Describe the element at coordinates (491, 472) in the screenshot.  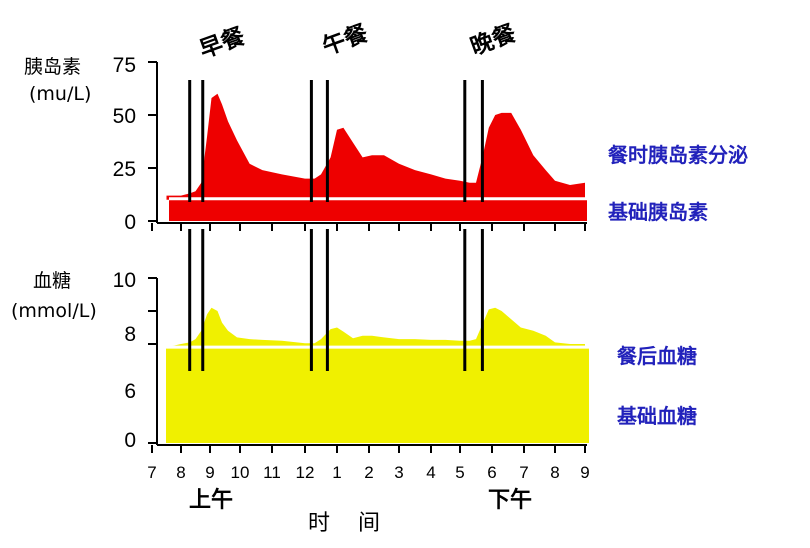
I see `x-tick-label: 6` at that location.